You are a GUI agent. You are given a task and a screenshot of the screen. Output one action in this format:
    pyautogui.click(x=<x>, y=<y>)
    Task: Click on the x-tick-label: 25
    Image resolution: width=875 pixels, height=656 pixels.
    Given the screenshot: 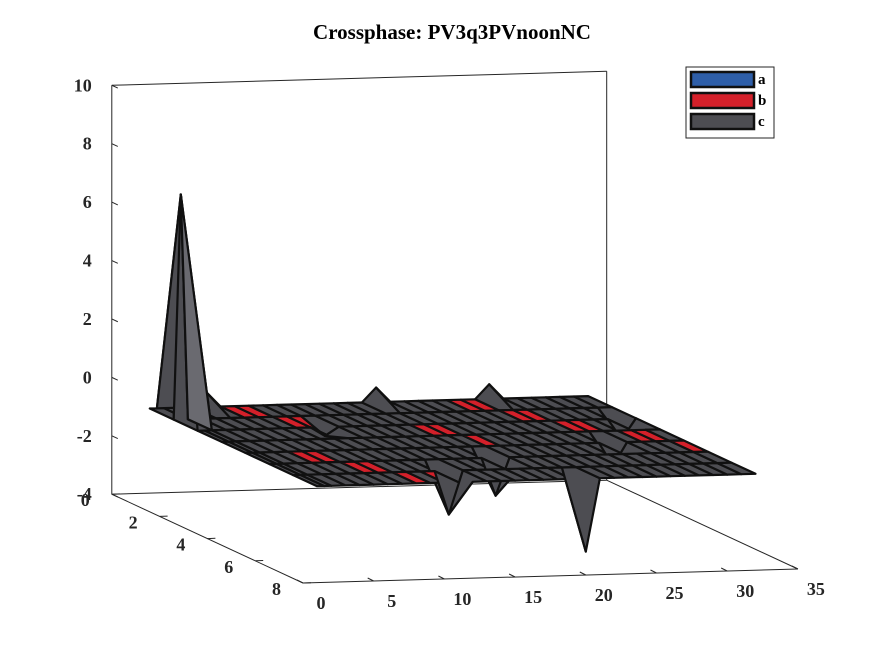 What is the action you would take?
    pyautogui.click(x=675, y=593)
    